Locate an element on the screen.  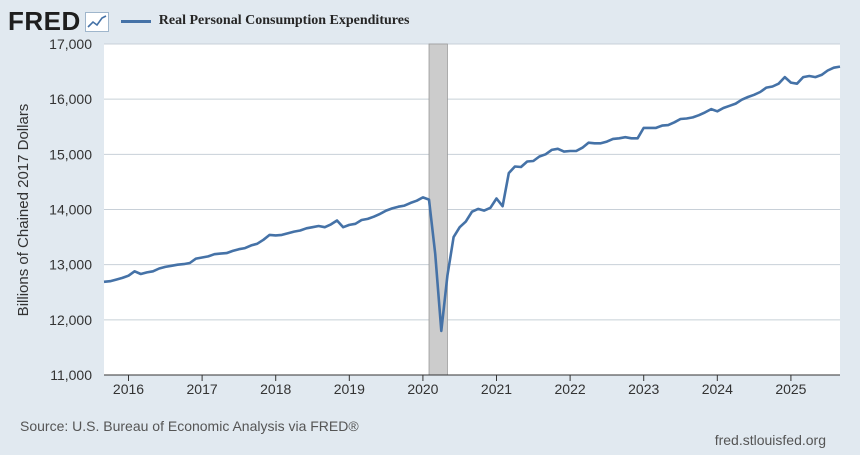
y-tick-label: 12,000 is located at coordinates (70, 320).